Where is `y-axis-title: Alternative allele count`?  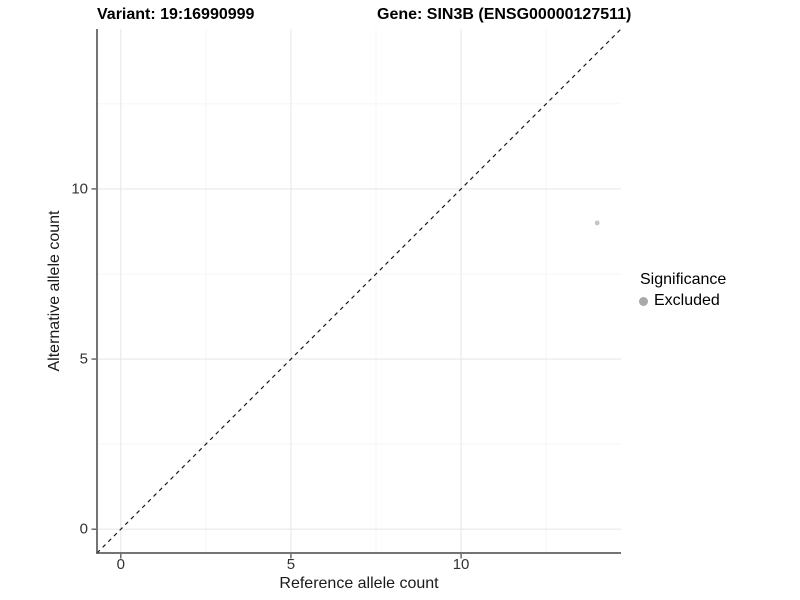
y-axis-title: Alternative allele count is located at coordinates (54, 291).